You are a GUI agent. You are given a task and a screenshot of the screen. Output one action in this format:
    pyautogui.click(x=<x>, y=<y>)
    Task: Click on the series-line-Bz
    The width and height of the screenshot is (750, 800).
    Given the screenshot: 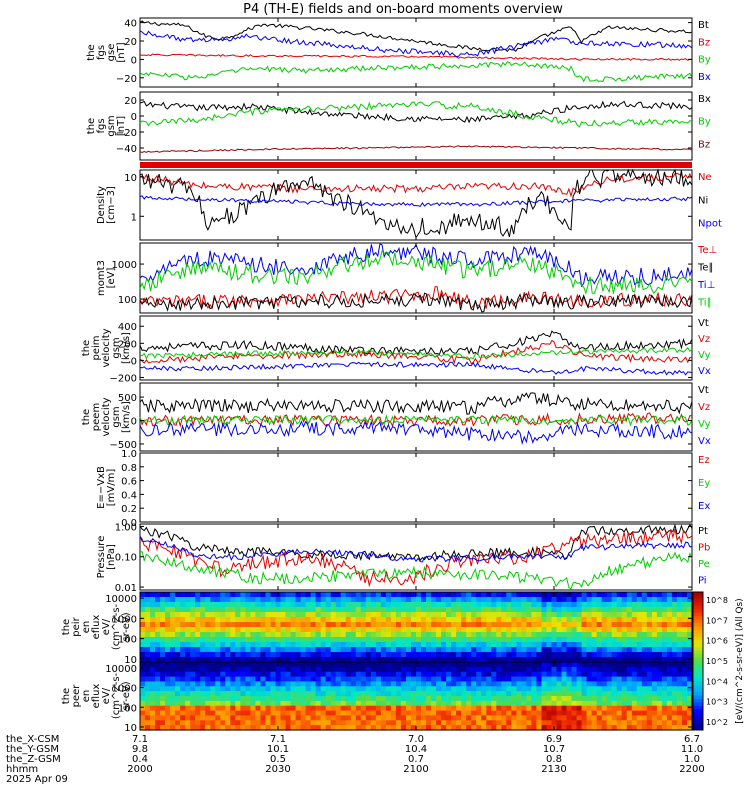 What is the action you would take?
    pyautogui.click(x=416, y=149)
    